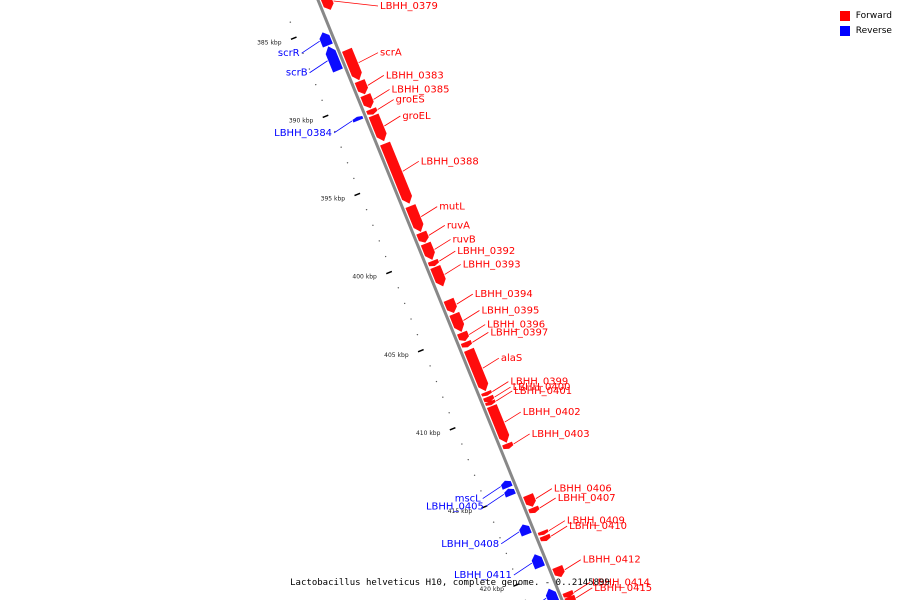 This screenshot has width=900, height=600. What do you see at coordinates (506, 485) in the screenshot?
I see `gene-mscL` at bounding box center [506, 485].